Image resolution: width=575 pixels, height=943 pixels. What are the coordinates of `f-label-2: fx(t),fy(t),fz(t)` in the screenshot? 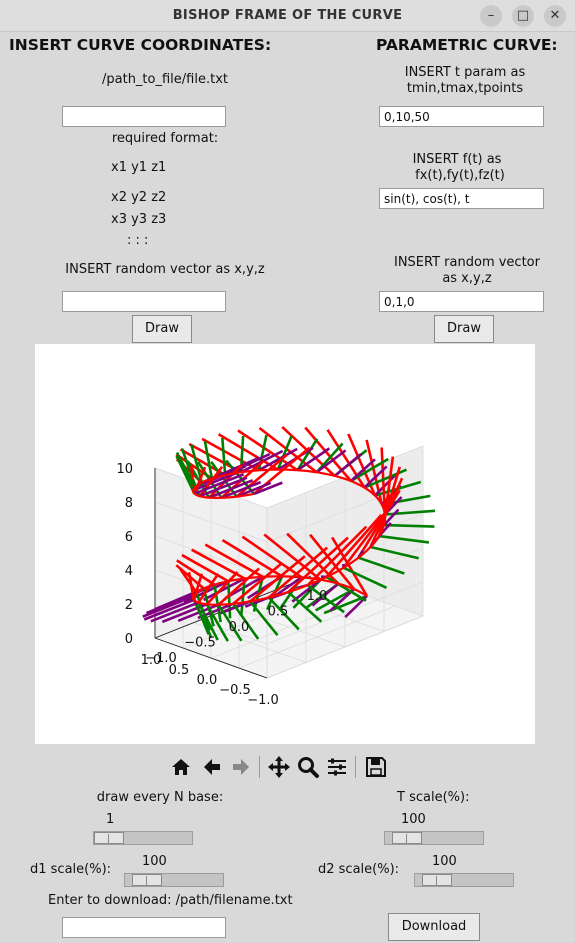 It's located at (460, 175).